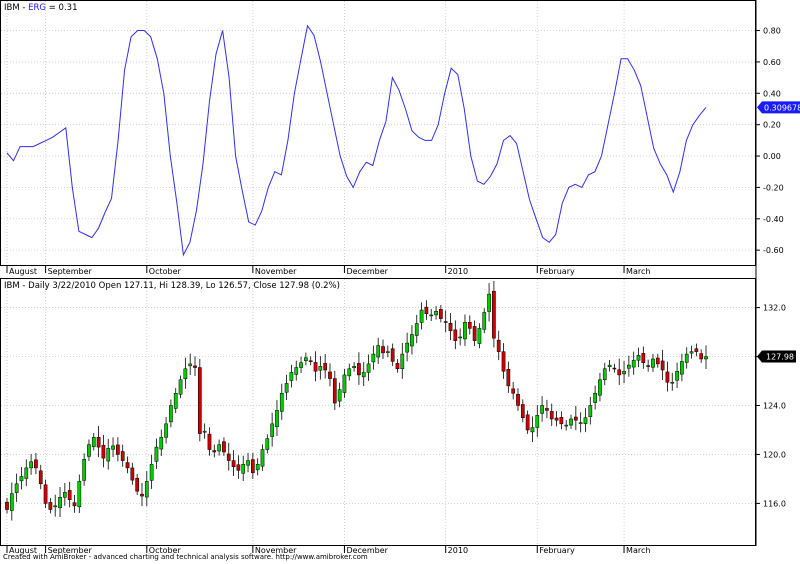  Describe the element at coordinates (772, 156) in the screenshot. I see `erg-ytick-label: 0.00` at that location.